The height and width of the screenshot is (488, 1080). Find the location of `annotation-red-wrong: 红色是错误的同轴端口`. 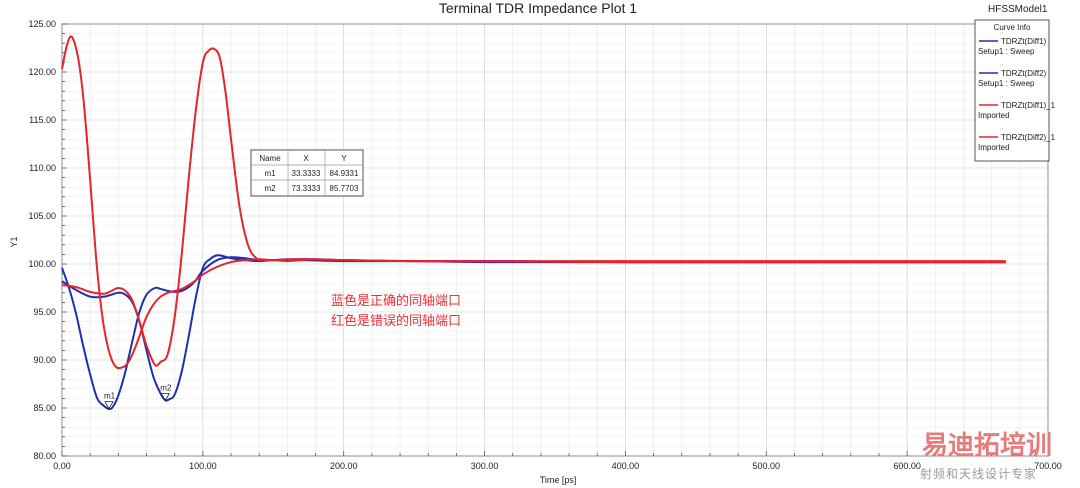

annotation-red-wrong: 红色是错误的同轴端口 is located at coordinates (396, 320).